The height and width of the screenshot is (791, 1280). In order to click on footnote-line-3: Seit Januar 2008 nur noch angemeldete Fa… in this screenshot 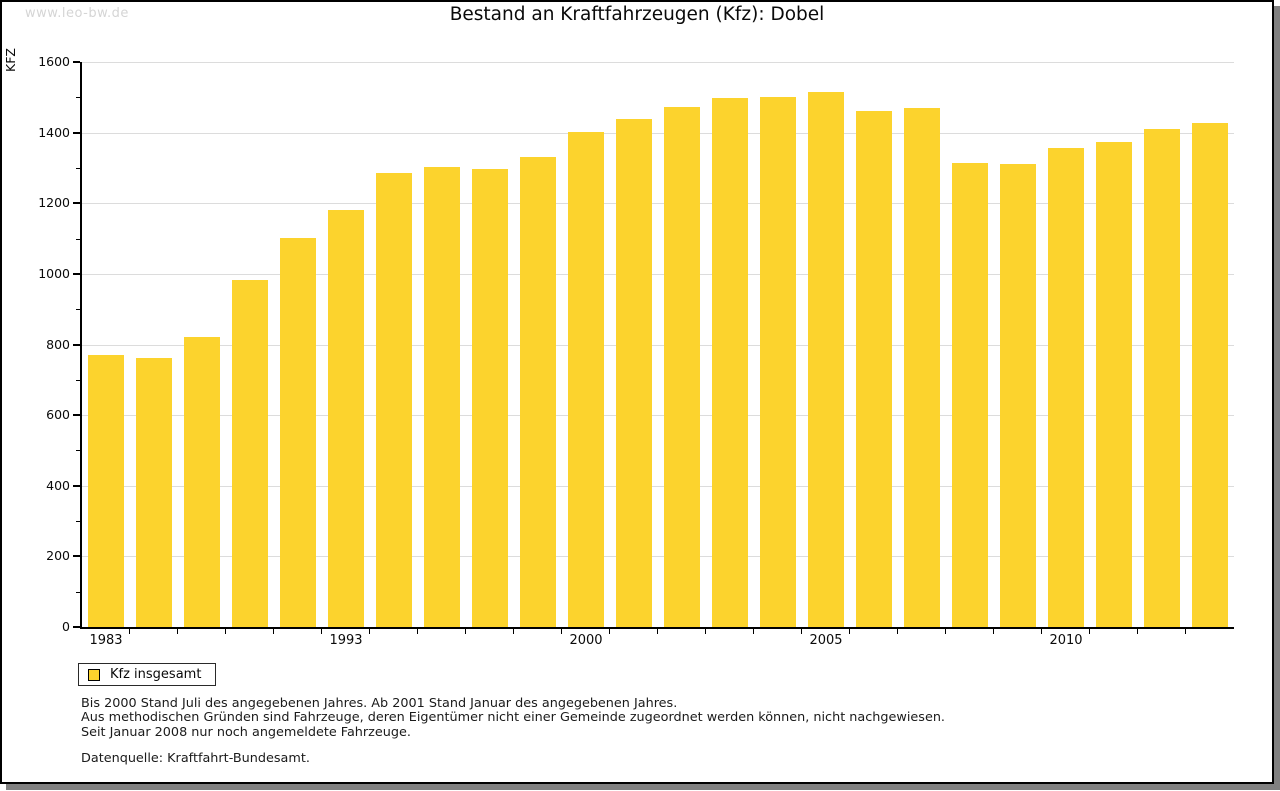, I will do `click(246, 732)`.